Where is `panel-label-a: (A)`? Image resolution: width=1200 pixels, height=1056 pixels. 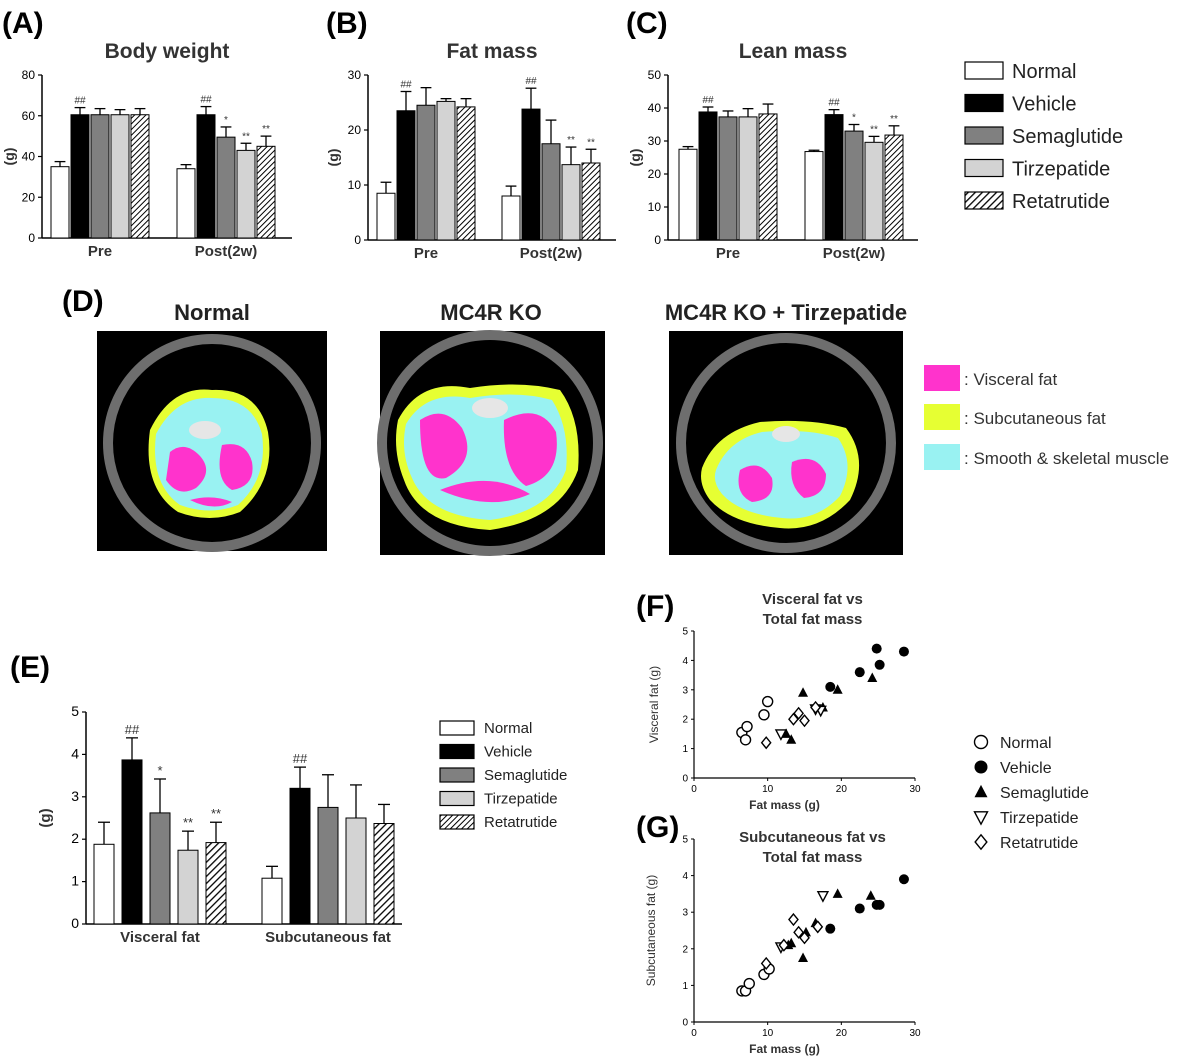
panel-label-a: (A) is located at coordinates (23, 23).